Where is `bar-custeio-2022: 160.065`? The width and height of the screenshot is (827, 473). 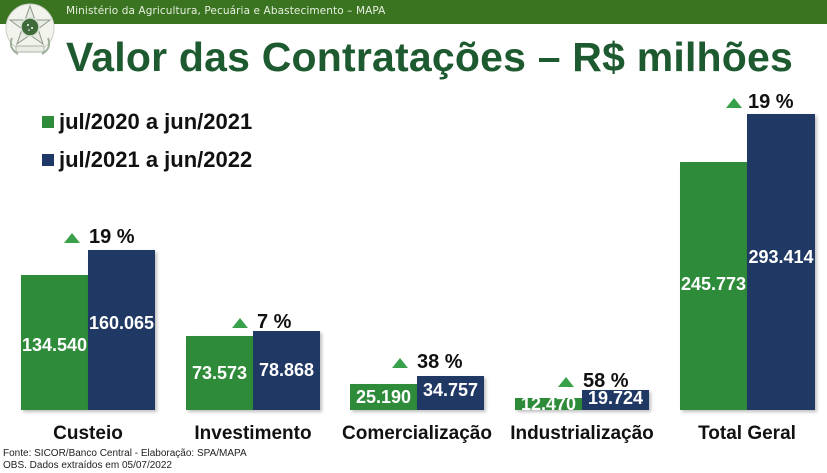
bar-custeio-2022: 160.065 is located at coordinates (121, 330).